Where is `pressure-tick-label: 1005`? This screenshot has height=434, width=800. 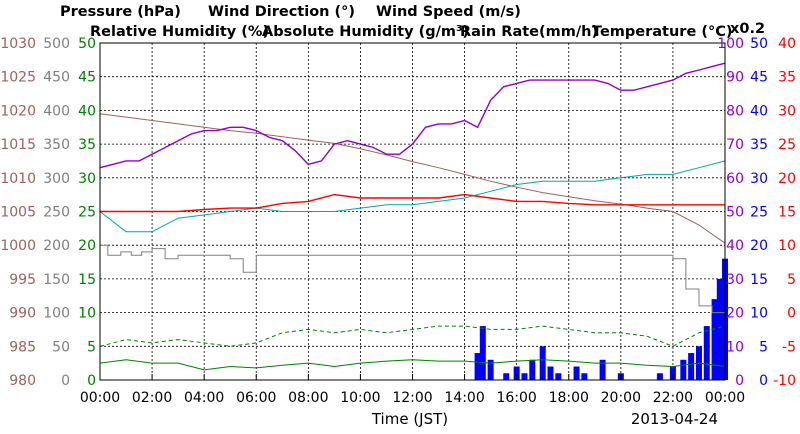 pressure-tick-label: 1005 is located at coordinates (18, 213).